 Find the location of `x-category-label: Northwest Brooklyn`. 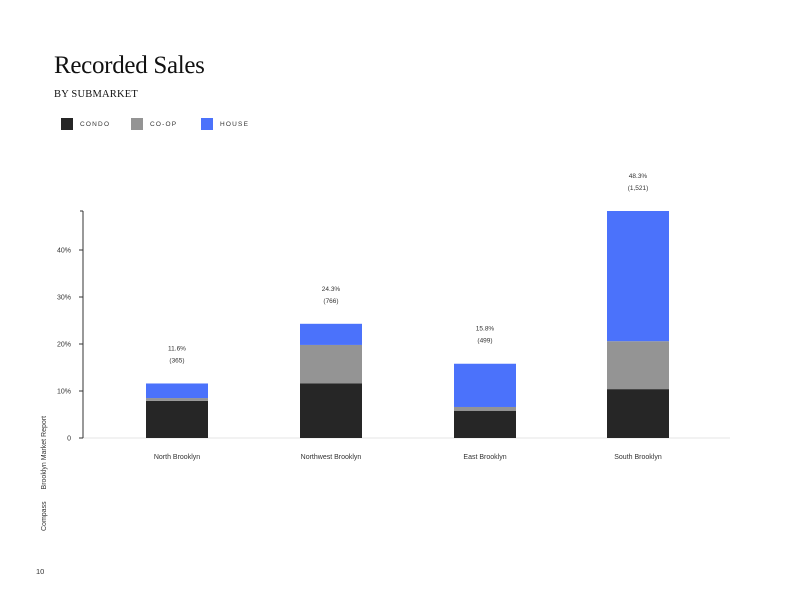

x-category-label: Northwest Brooklyn is located at coordinates (331, 457).